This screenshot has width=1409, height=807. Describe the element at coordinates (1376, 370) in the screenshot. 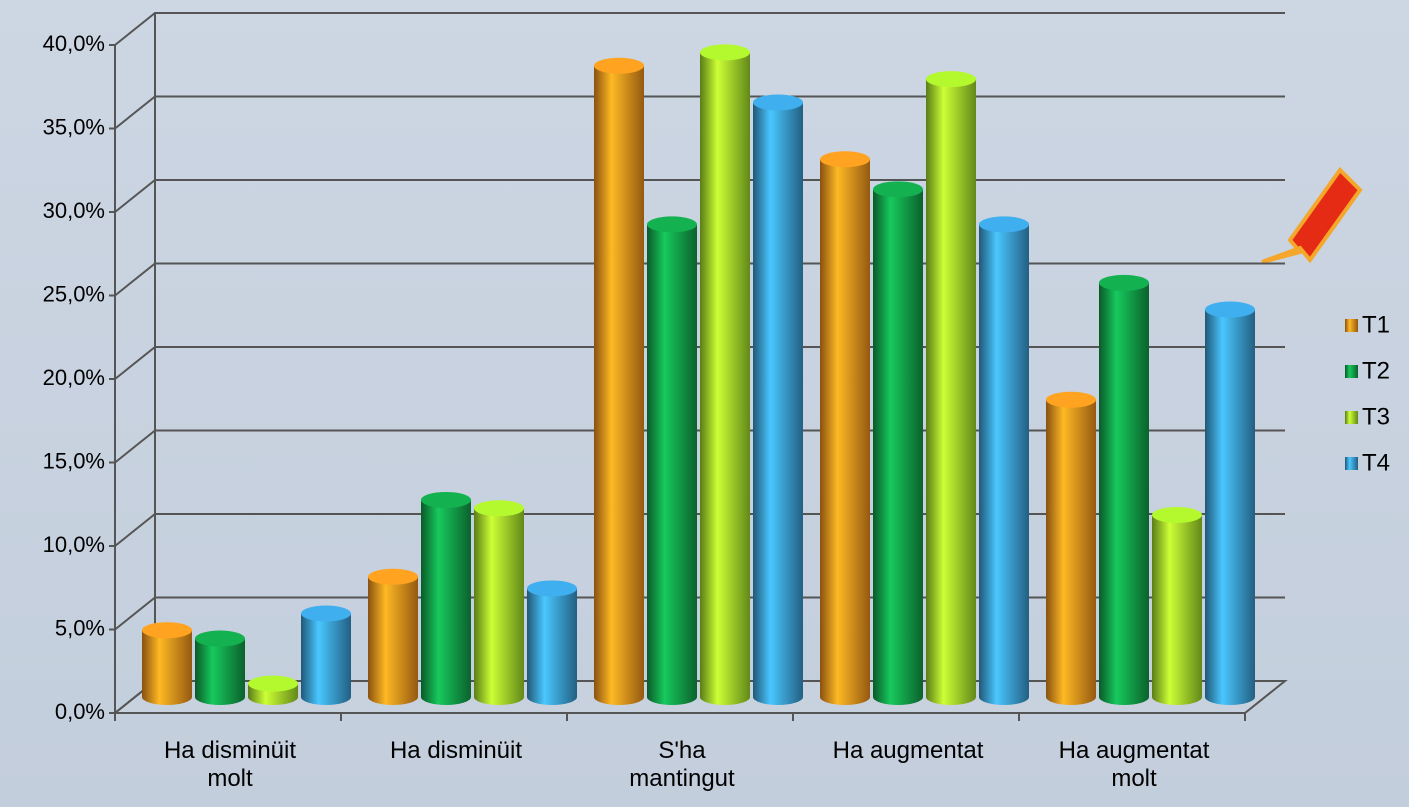

I see `legend-label: T2` at that location.